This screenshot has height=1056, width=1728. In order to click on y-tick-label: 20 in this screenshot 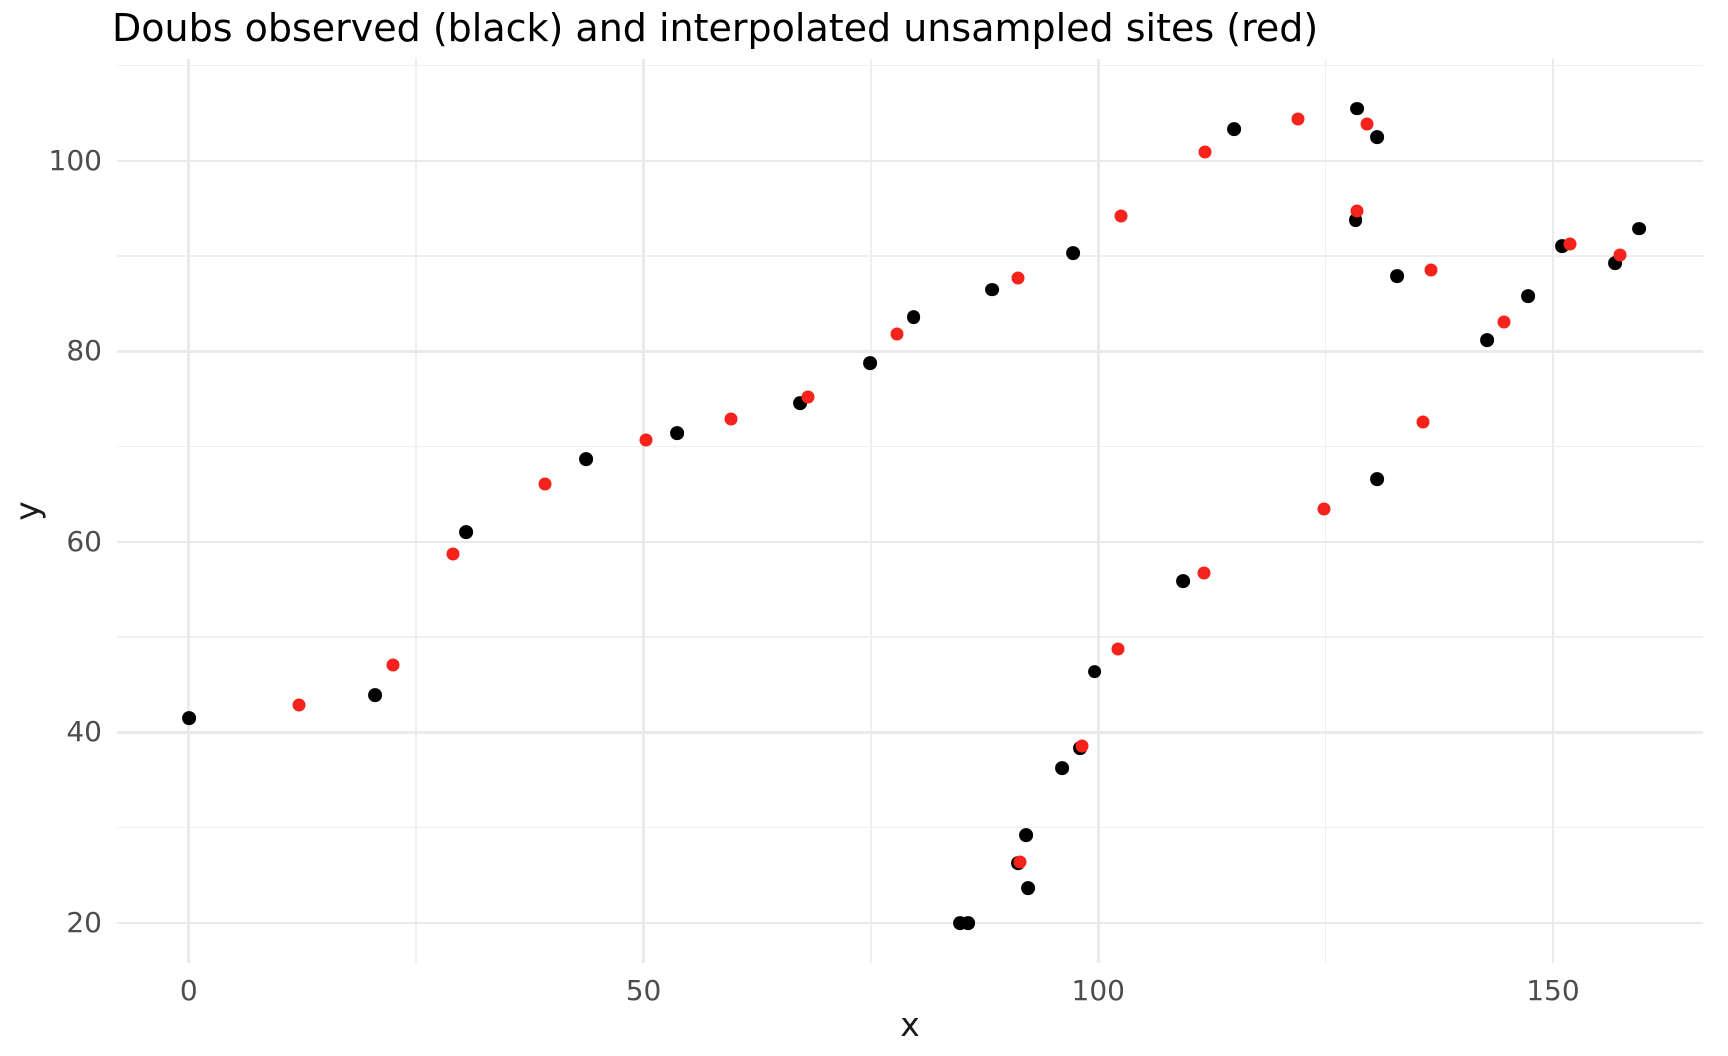, I will do `click(84, 922)`.